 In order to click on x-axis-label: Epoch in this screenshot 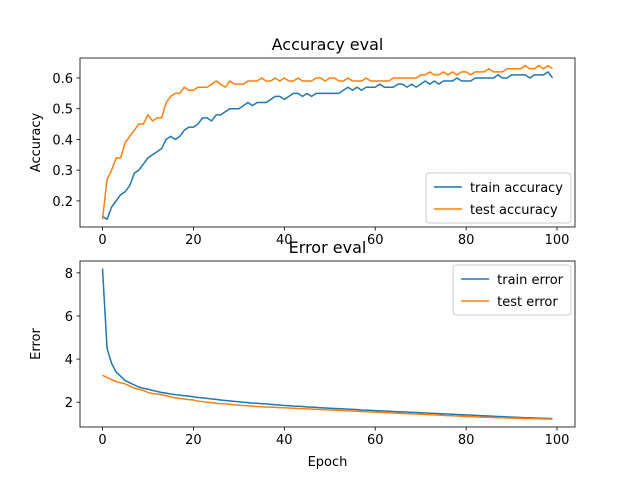, I will do `click(328, 462)`.